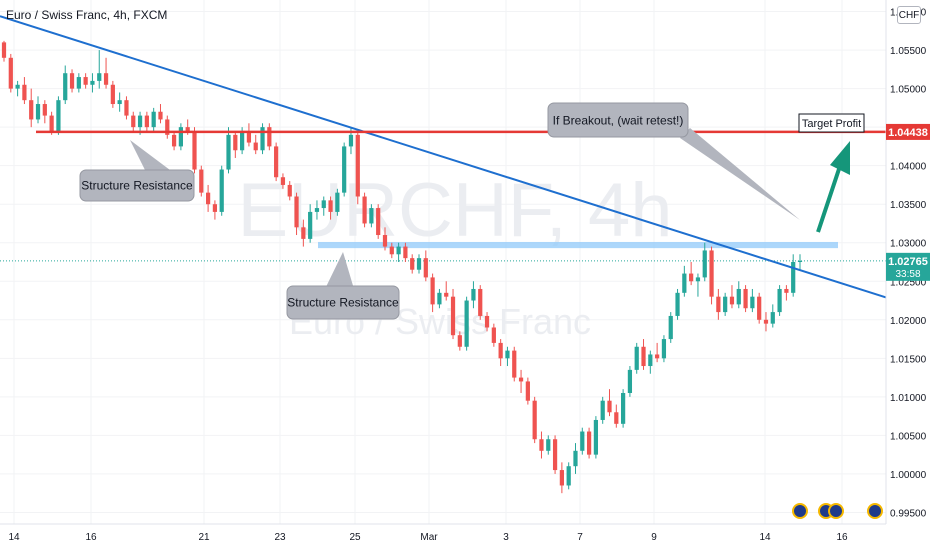 This screenshot has height=555, width=932. I want to click on price-tick-label: 1.00500, so click(908, 436).